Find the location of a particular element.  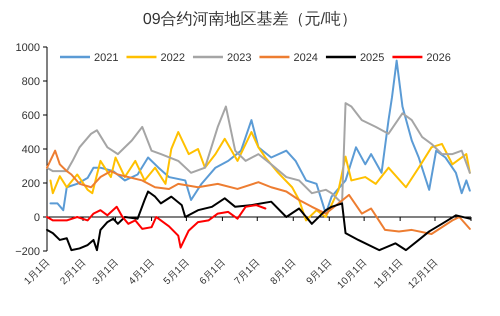

x-tick-label: 4月1日 is located at coordinates (141, 272).